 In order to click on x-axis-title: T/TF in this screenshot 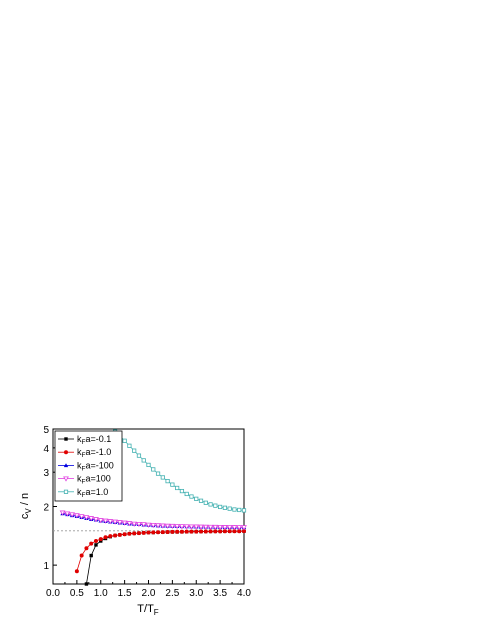, I will do `click(148, 610)`.